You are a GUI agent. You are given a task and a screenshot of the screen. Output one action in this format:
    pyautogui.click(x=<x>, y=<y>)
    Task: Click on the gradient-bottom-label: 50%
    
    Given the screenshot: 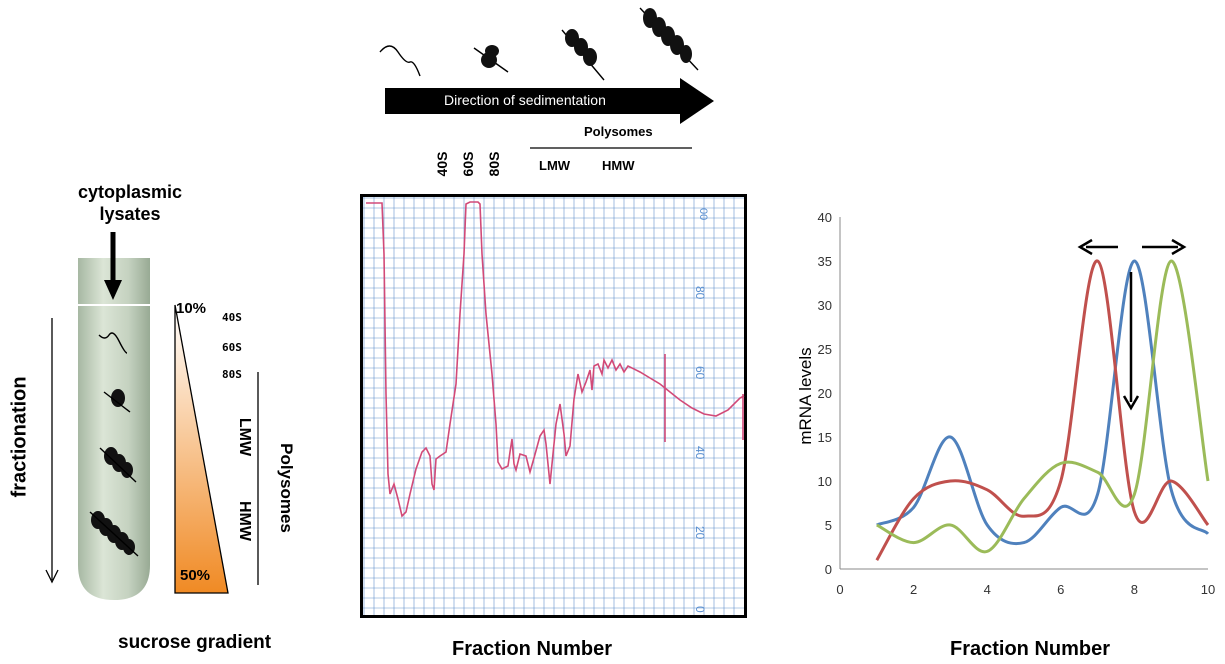 What is the action you would take?
    pyautogui.click(x=195, y=575)
    